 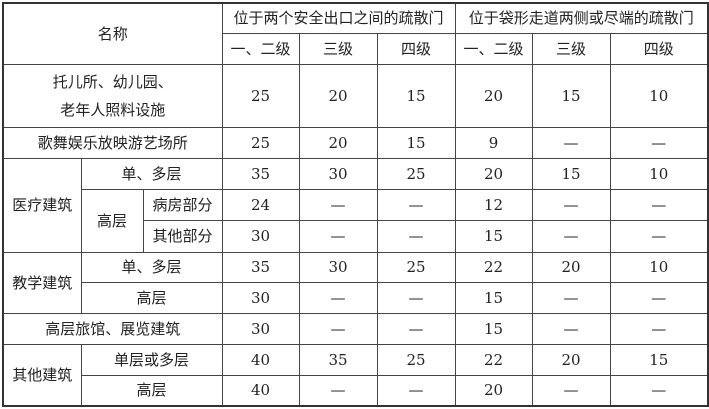 I want to click on table-row: 高层 40— —20— —, so click(x=356, y=390).